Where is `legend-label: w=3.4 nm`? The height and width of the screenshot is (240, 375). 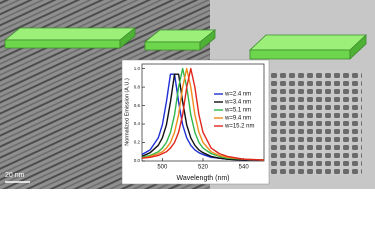
legend-label: w=3.4 nm is located at coordinates (237, 103).